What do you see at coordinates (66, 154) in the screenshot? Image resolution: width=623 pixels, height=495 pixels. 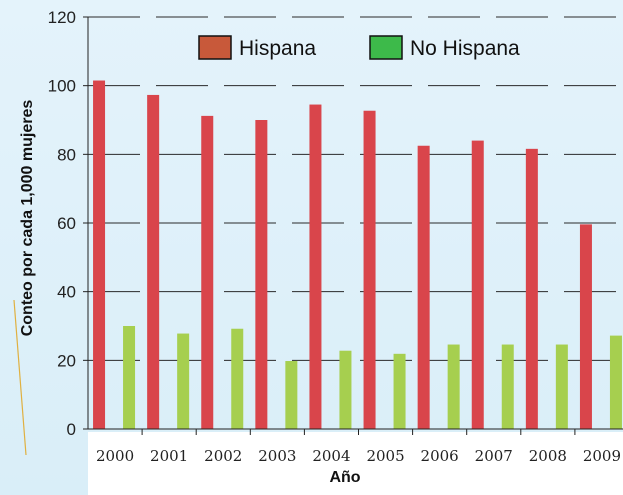 I see `y-tick-label: 80` at bounding box center [66, 154].